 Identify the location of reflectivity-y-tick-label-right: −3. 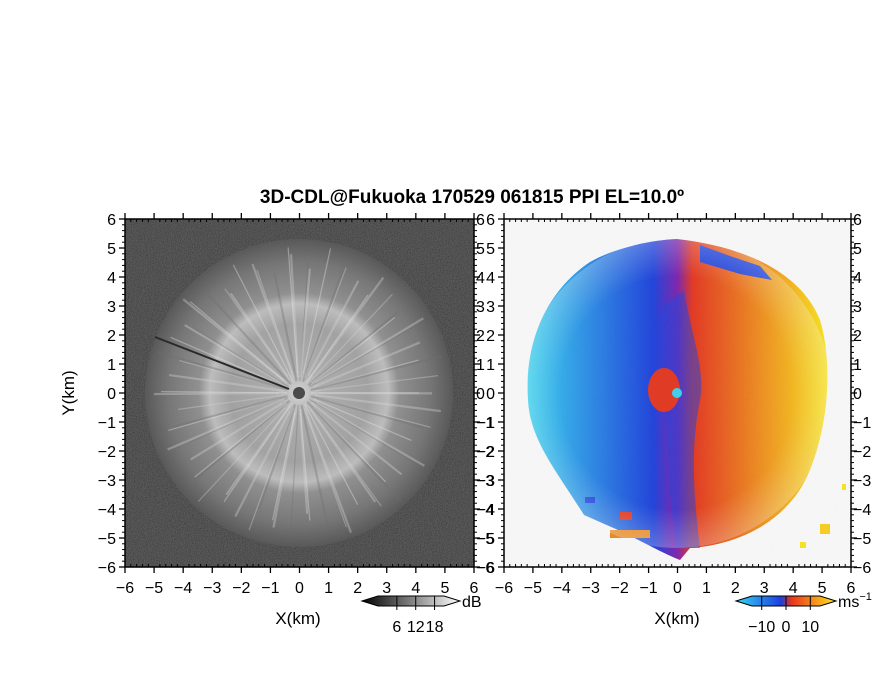
(485, 481).